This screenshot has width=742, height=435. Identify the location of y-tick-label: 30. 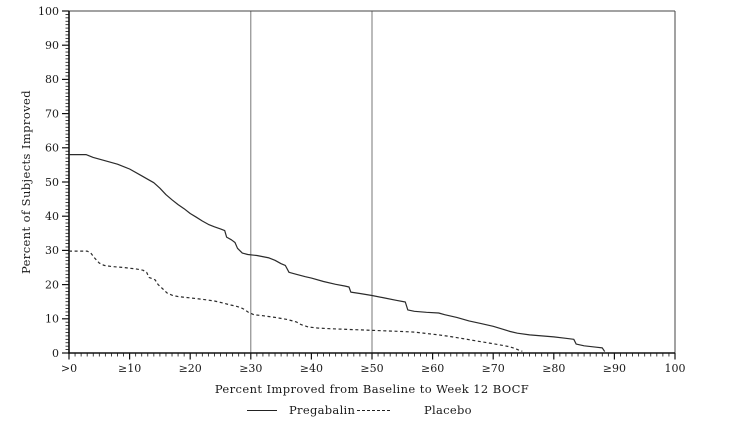
(52, 250).